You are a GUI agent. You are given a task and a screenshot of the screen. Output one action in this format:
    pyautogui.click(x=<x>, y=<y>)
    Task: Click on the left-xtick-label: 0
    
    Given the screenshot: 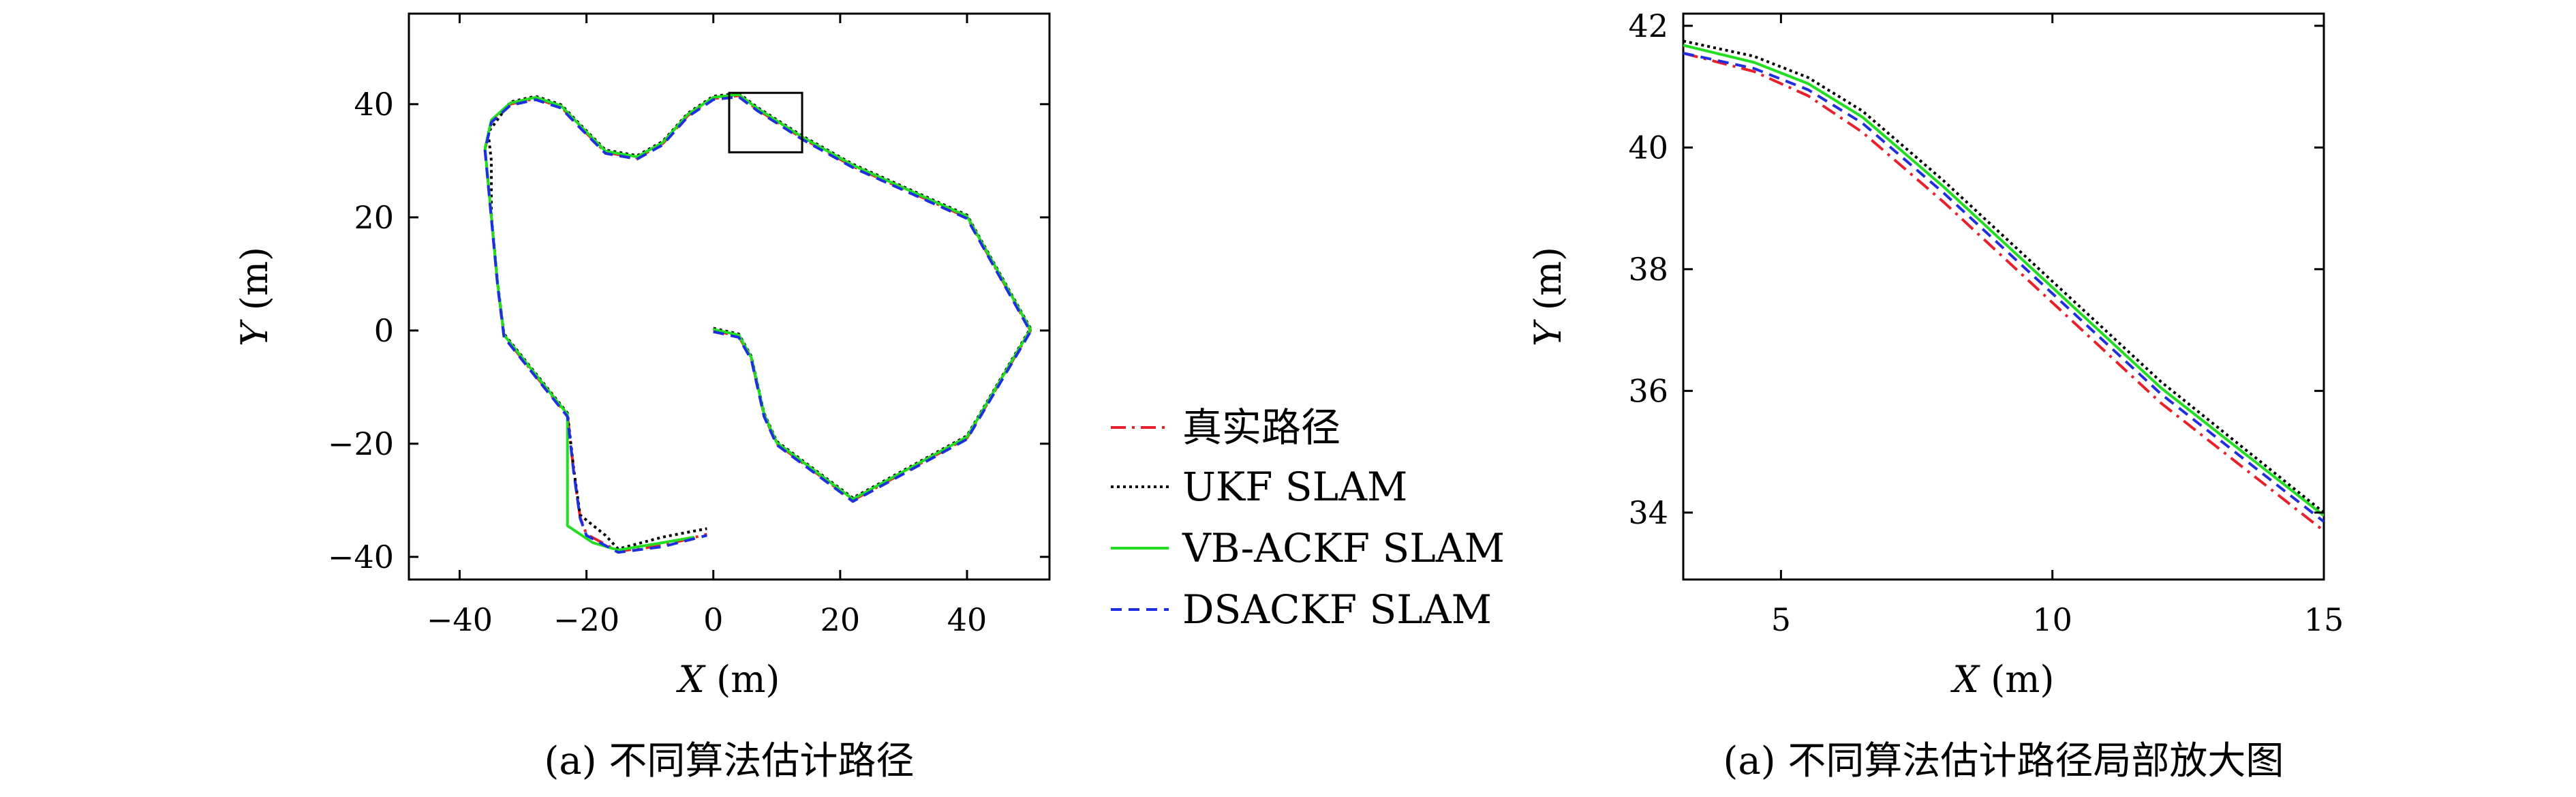 What is the action you would take?
    pyautogui.click(x=713, y=619)
    